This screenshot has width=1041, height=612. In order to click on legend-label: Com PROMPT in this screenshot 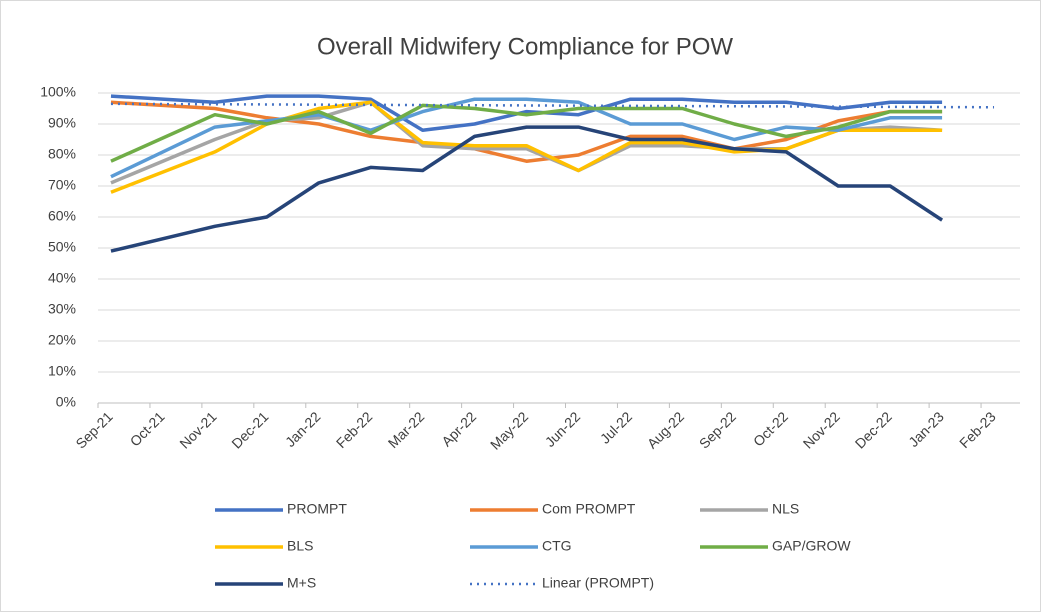, I will do `click(589, 509)`.